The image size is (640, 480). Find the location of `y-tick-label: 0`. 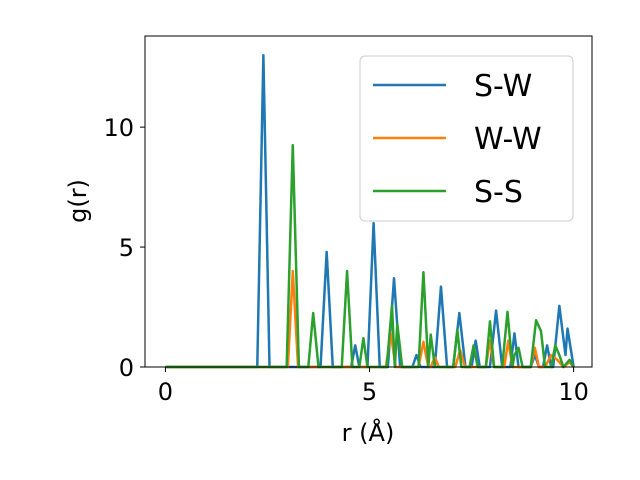

y-tick-label: 0 is located at coordinates (126, 368).